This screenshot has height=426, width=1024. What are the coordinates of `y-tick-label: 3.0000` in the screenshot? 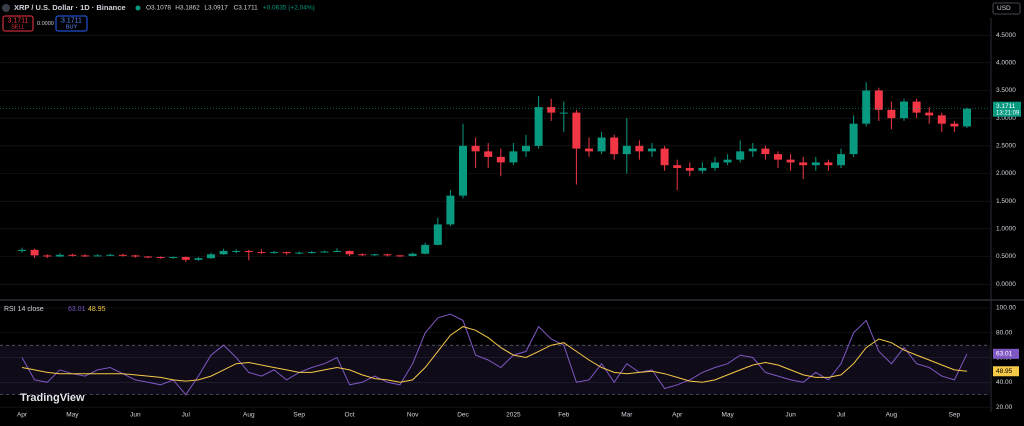 It's located at (1006, 118).